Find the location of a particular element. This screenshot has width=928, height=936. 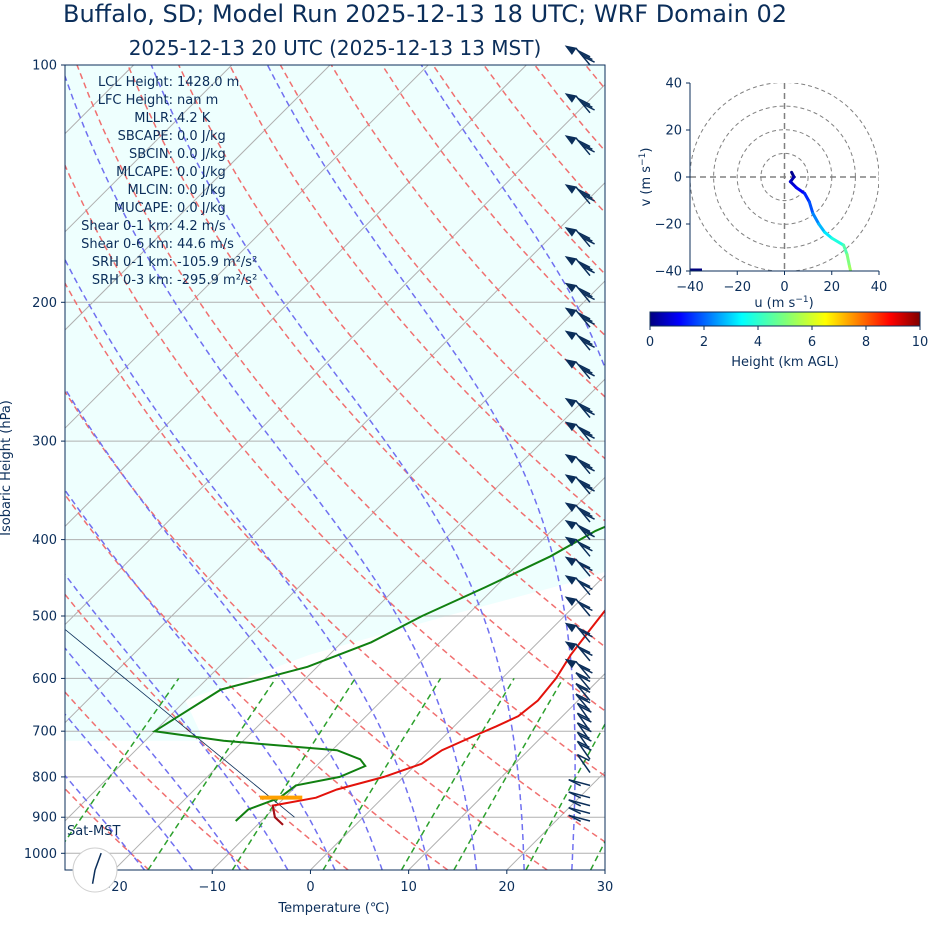

moist-adiabat is located at coordinates (105, 822).